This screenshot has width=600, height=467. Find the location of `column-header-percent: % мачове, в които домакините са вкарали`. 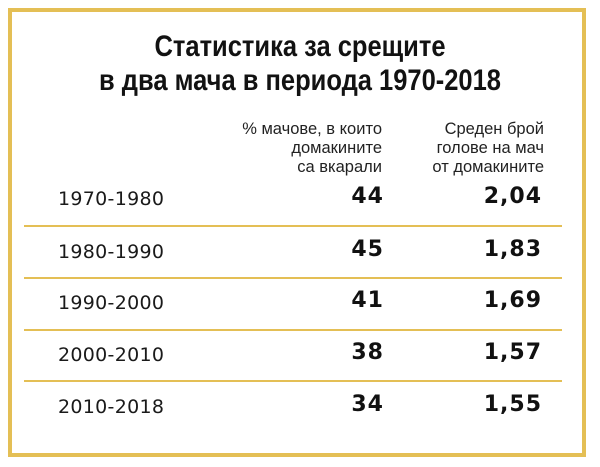

column-header-percent: % мачове, в които домакините са вкарали is located at coordinates (312, 148).